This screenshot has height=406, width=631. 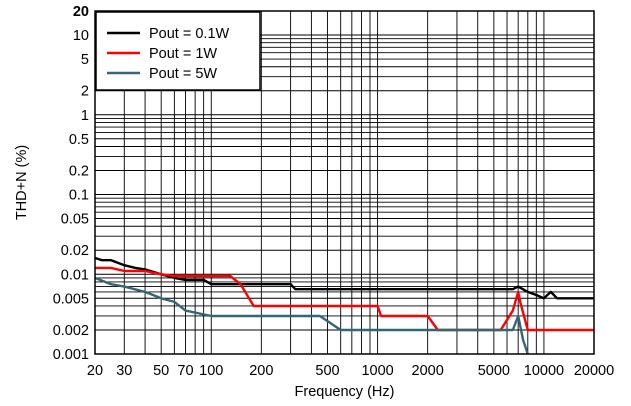 I want to click on x-tick-label: 2000, so click(x=428, y=371).